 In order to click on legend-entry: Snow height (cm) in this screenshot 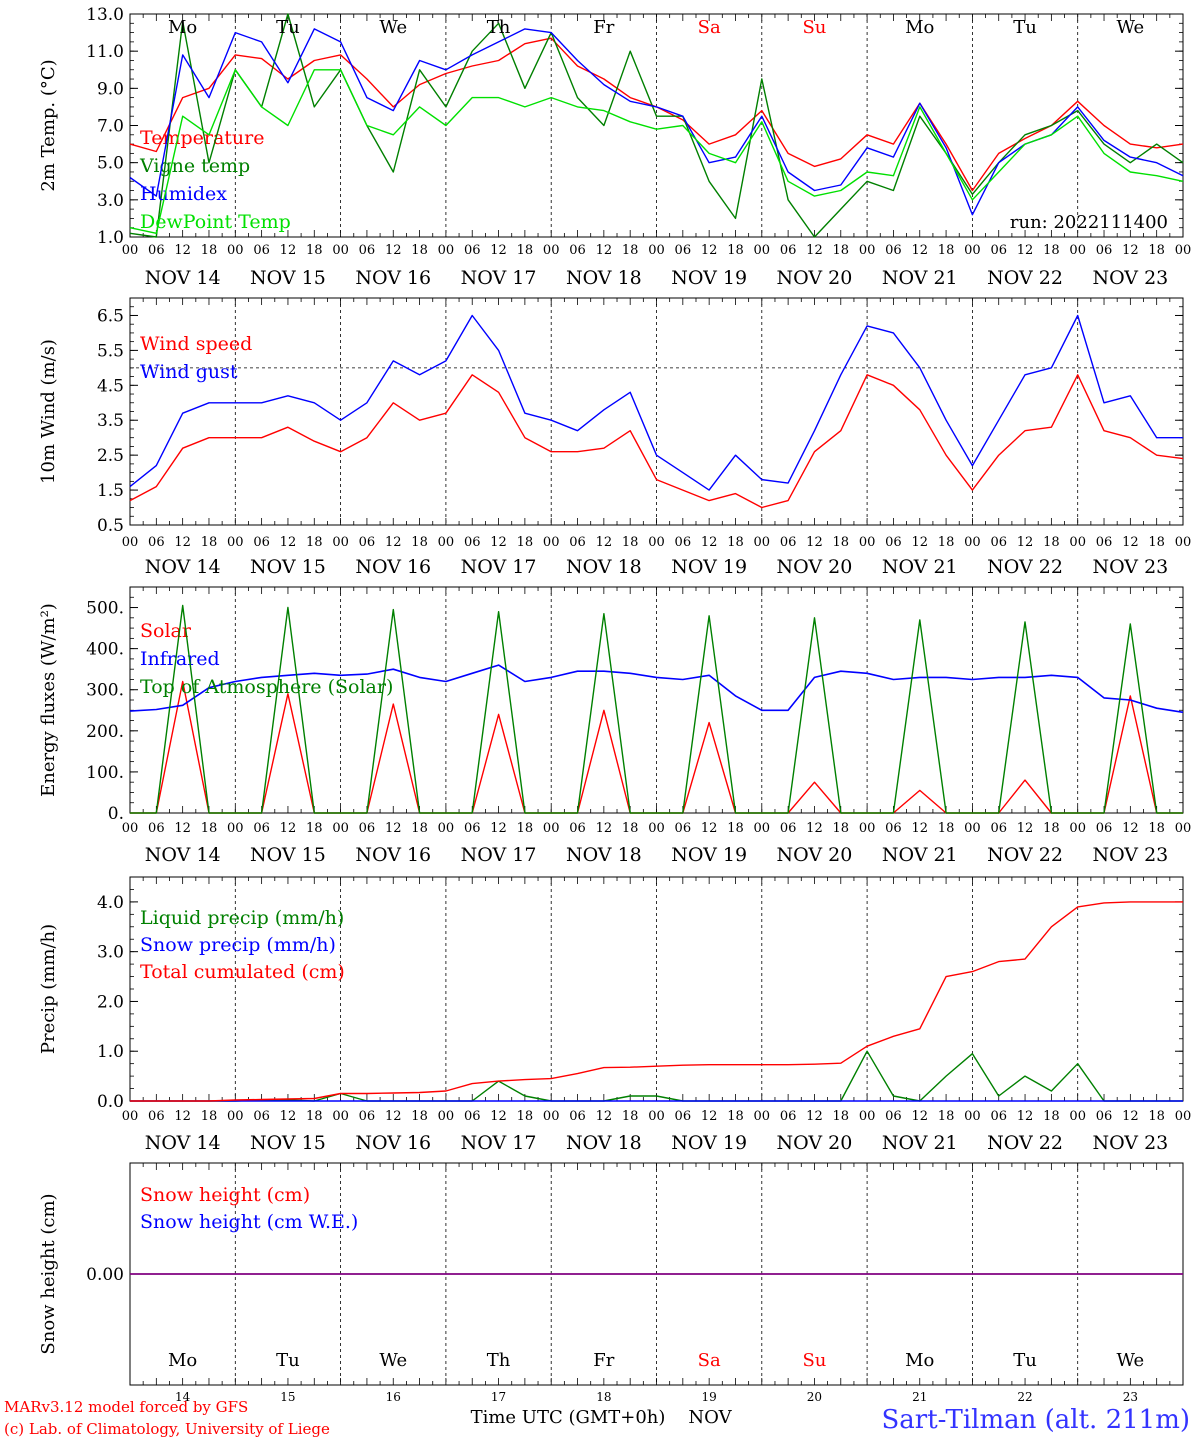, I will do `click(225, 1195)`.